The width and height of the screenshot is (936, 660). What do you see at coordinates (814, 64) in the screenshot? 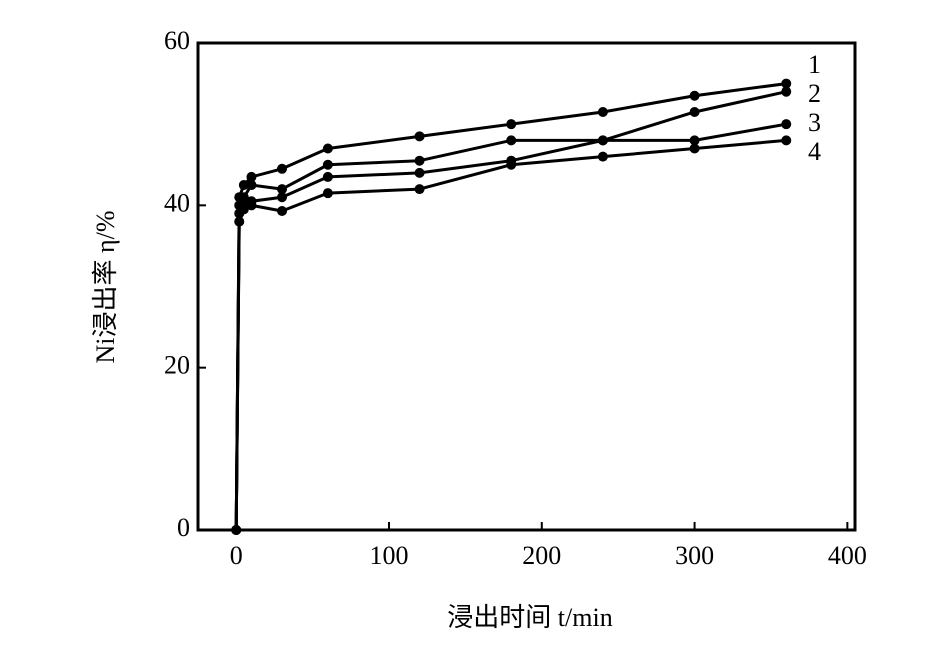
I see `series-label: 1` at bounding box center [814, 64].